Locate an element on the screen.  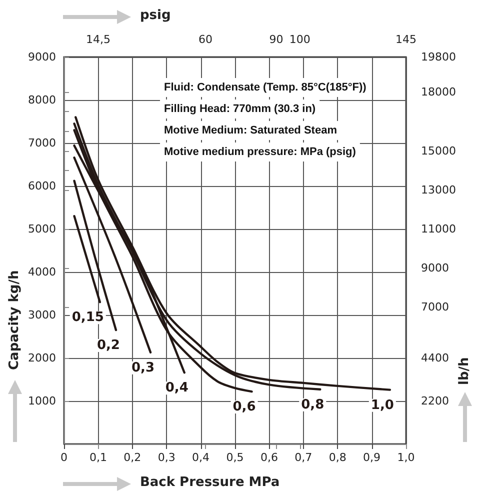
y-tick-label: 5000 is located at coordinates (42, 229).